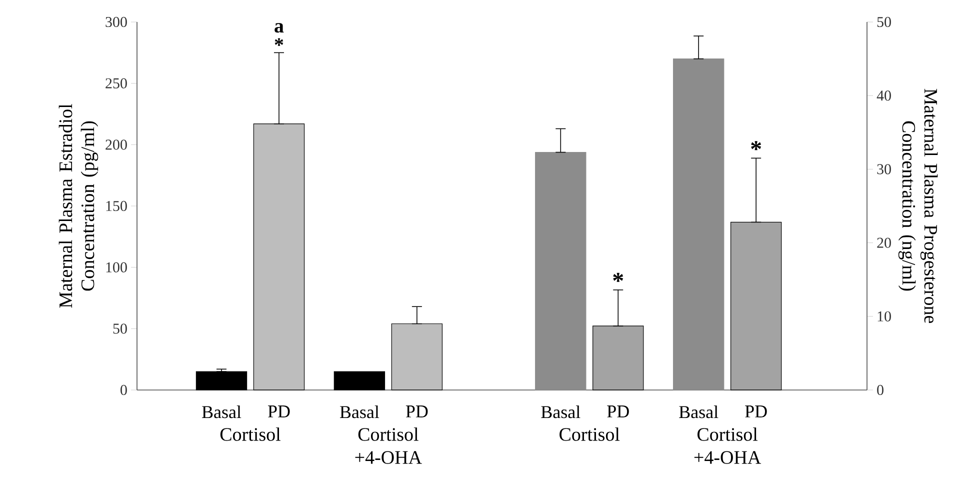 This screenshot has width=962, height=500. Describe the element at coordinates (78, 206) in the screenshot. I see `y-axis-title: Maternal Plasma Estradiol Concentration (pg/ml)` at that location.